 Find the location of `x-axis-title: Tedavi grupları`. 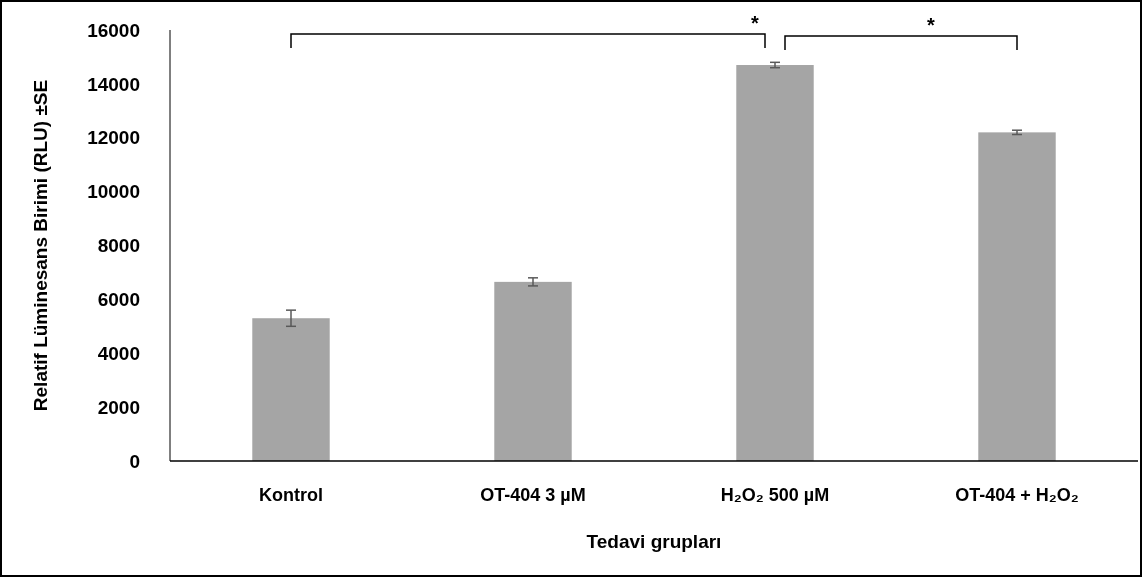

x-axis-title: Tedavi grupları is located at coordinates (654, 541).